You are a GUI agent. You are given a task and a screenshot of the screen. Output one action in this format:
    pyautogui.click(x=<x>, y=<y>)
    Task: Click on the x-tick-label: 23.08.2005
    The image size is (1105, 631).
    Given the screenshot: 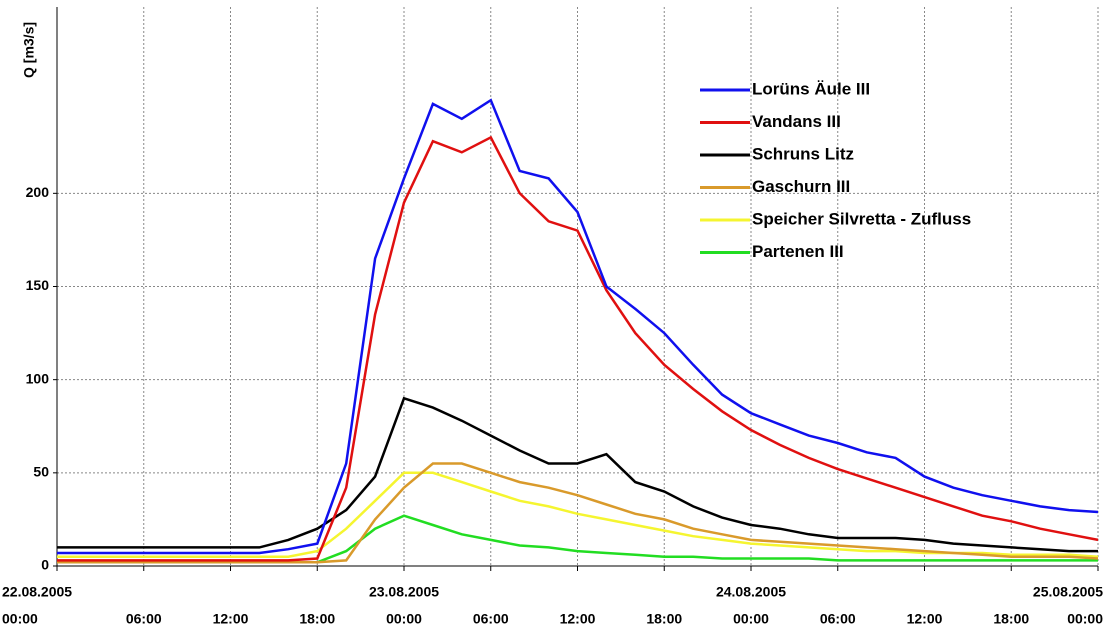 What is the action you would take?
    pyautogui.click(x=404, y=592)
    